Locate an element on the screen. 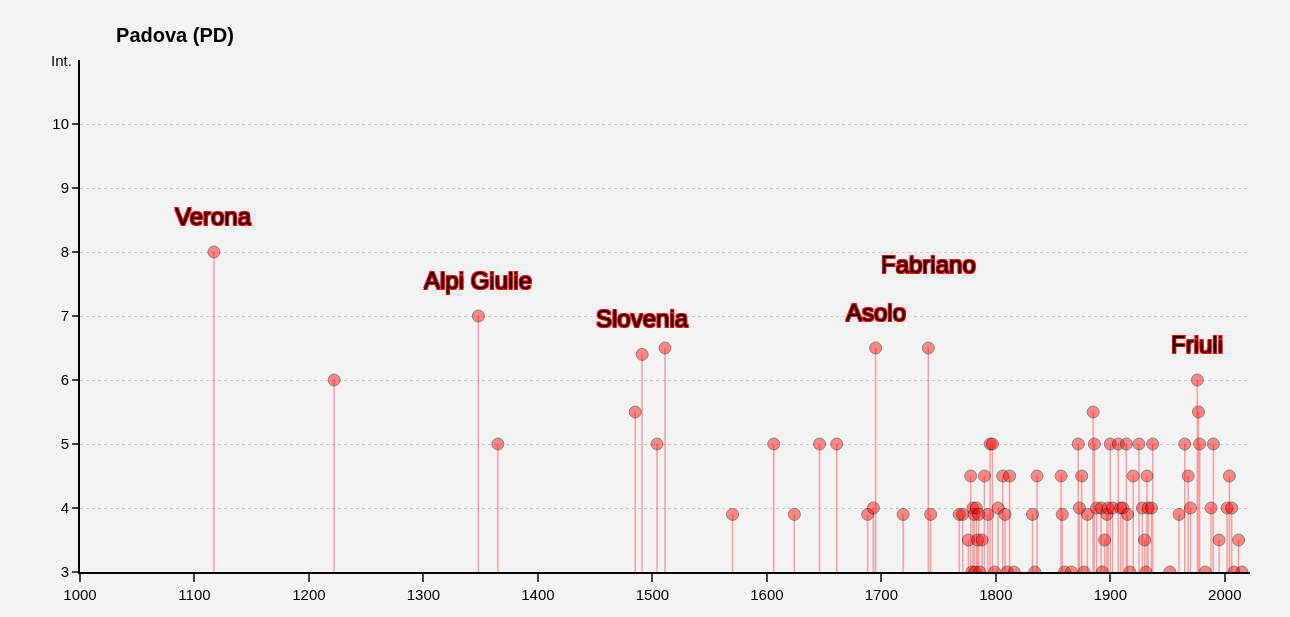 The width and height of the screenshot is (1290, 617). y-tick-label: 5 is located at coordinates (64, 444).